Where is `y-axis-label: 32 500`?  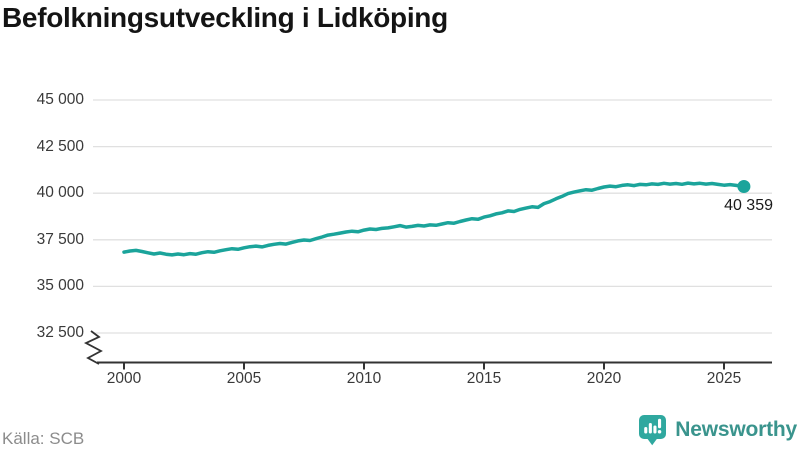 y-axis-label: 32 500 is located at coordinates (60, 332).